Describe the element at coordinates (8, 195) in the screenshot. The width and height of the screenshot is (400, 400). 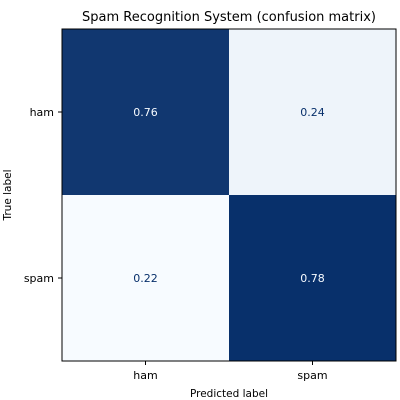
I see `y-axis-label: True label` at that location.